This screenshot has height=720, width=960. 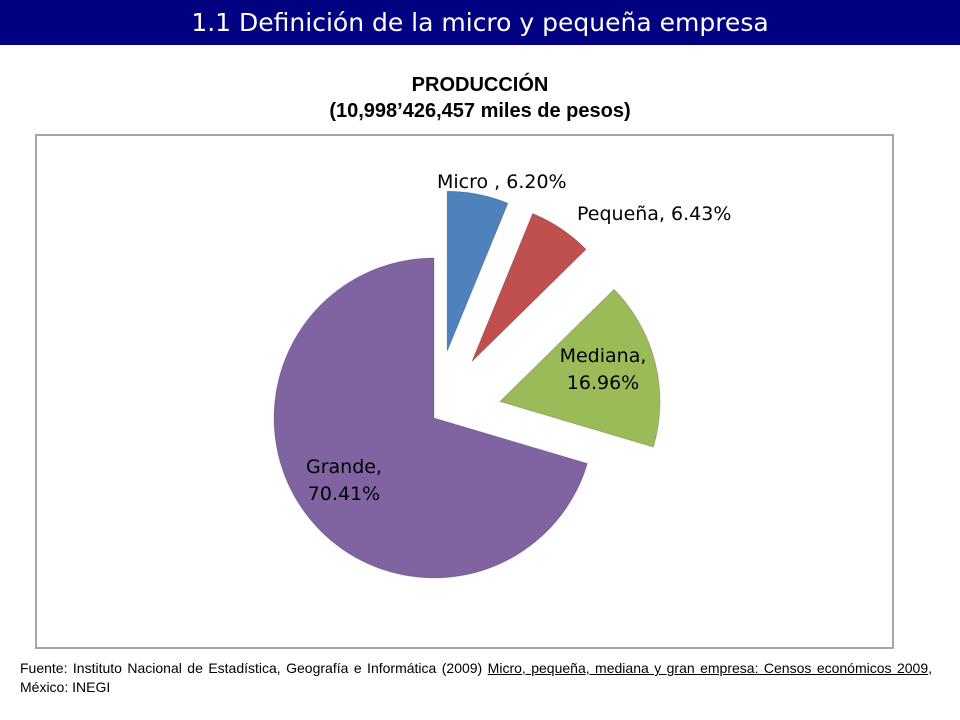 I want to click on pie-slice-mediana, so click(x=580, y=368).